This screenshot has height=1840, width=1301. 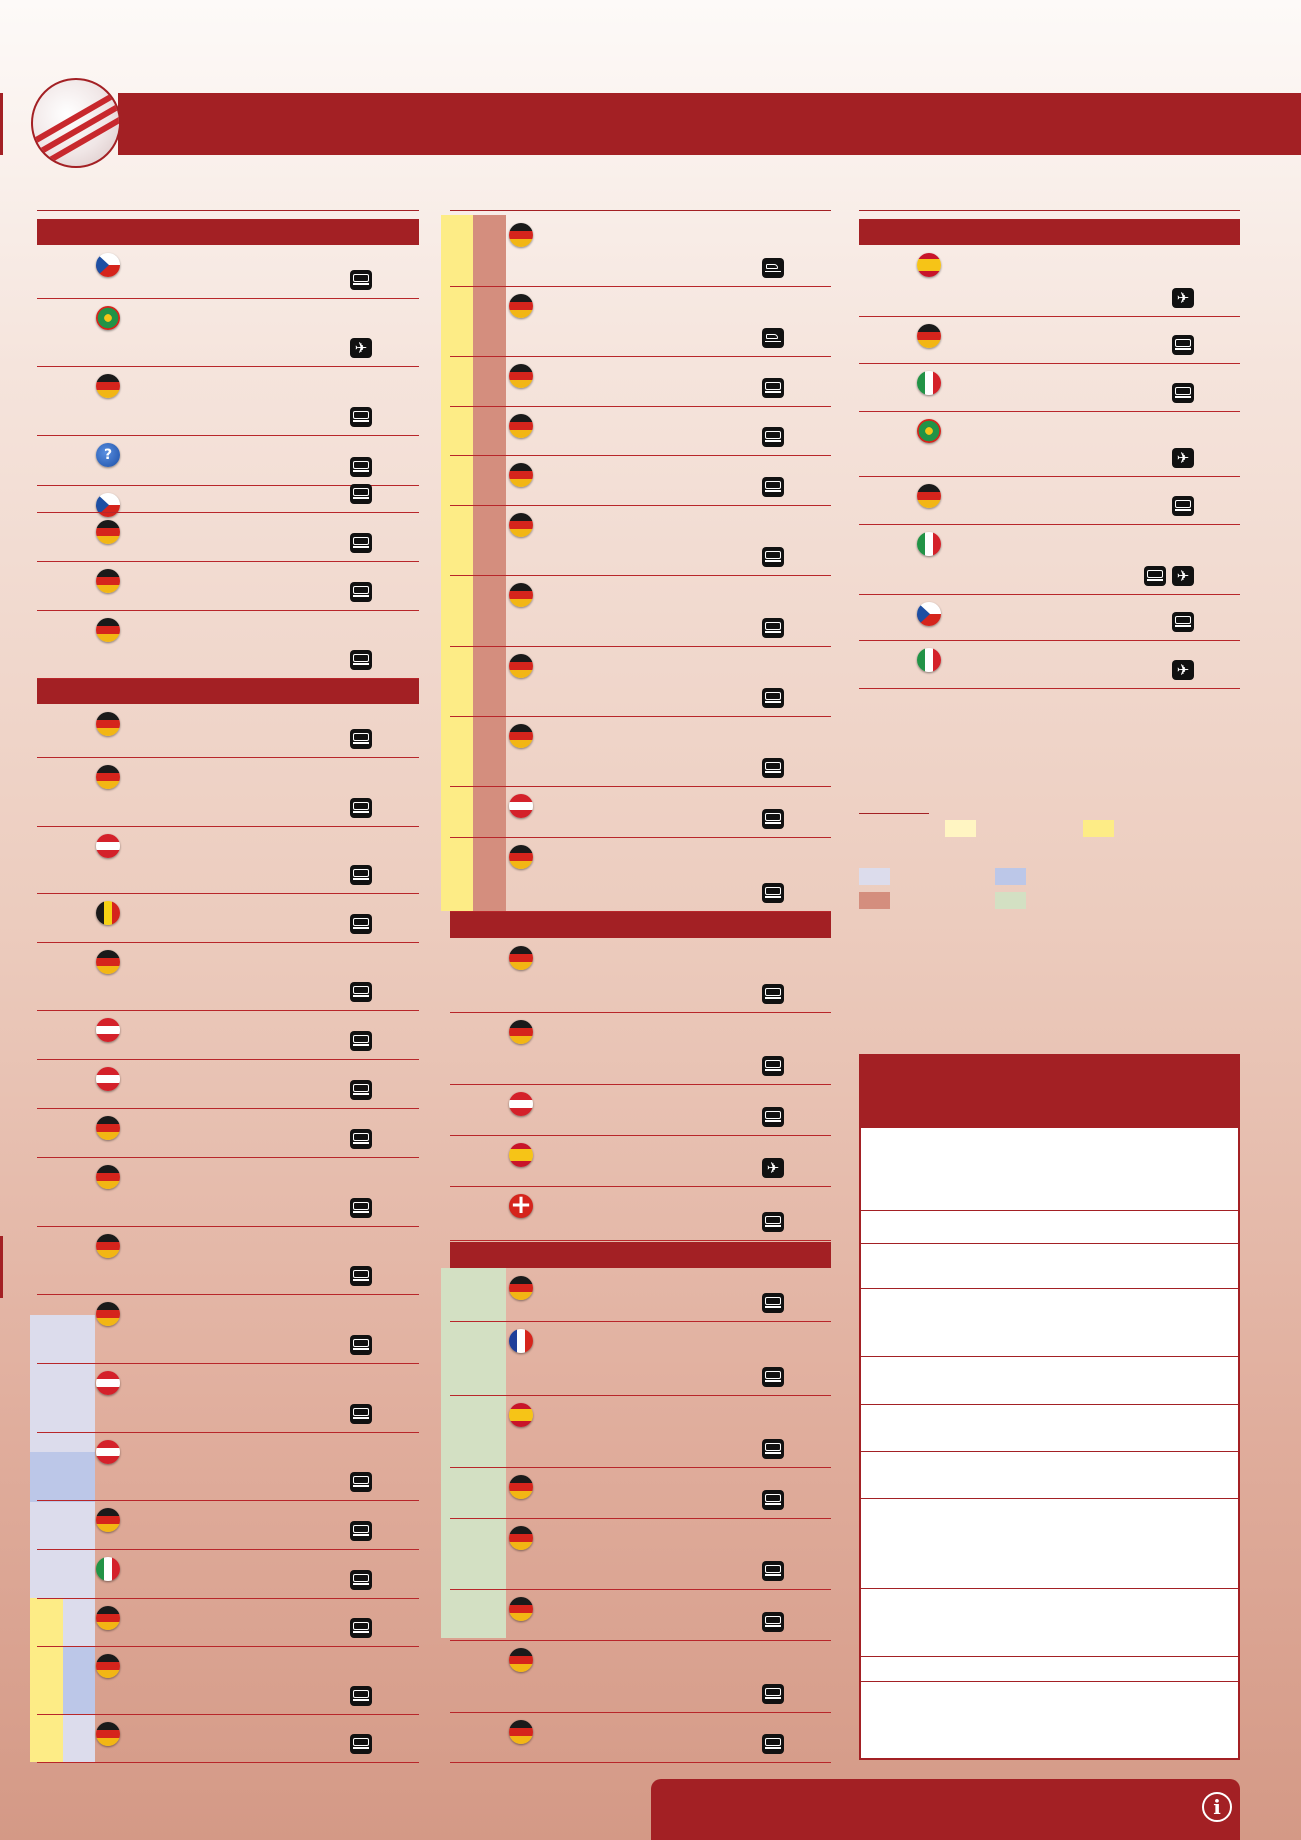 What do you see at coordinates (108, 913) in the screenshot?
I see `flag-be-icon` at bounding box center [108, 913].